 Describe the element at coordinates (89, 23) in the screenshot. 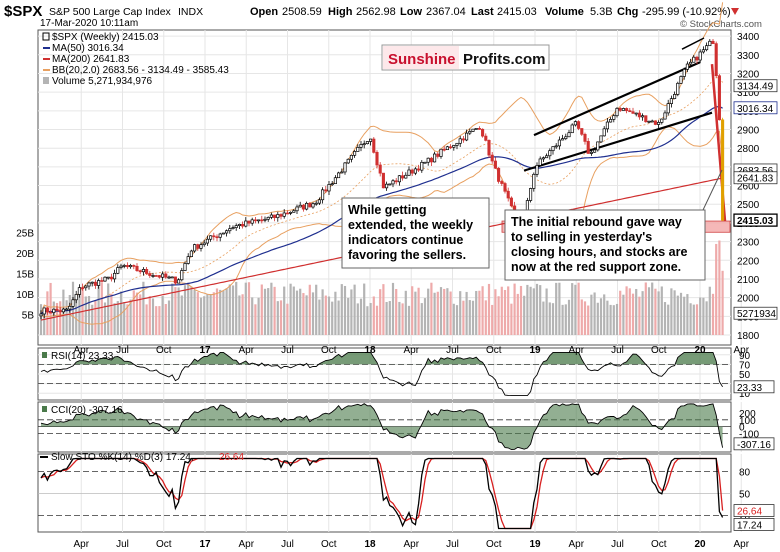

I see `chart-date: 17-Mar-2020 10:11am` at that location.